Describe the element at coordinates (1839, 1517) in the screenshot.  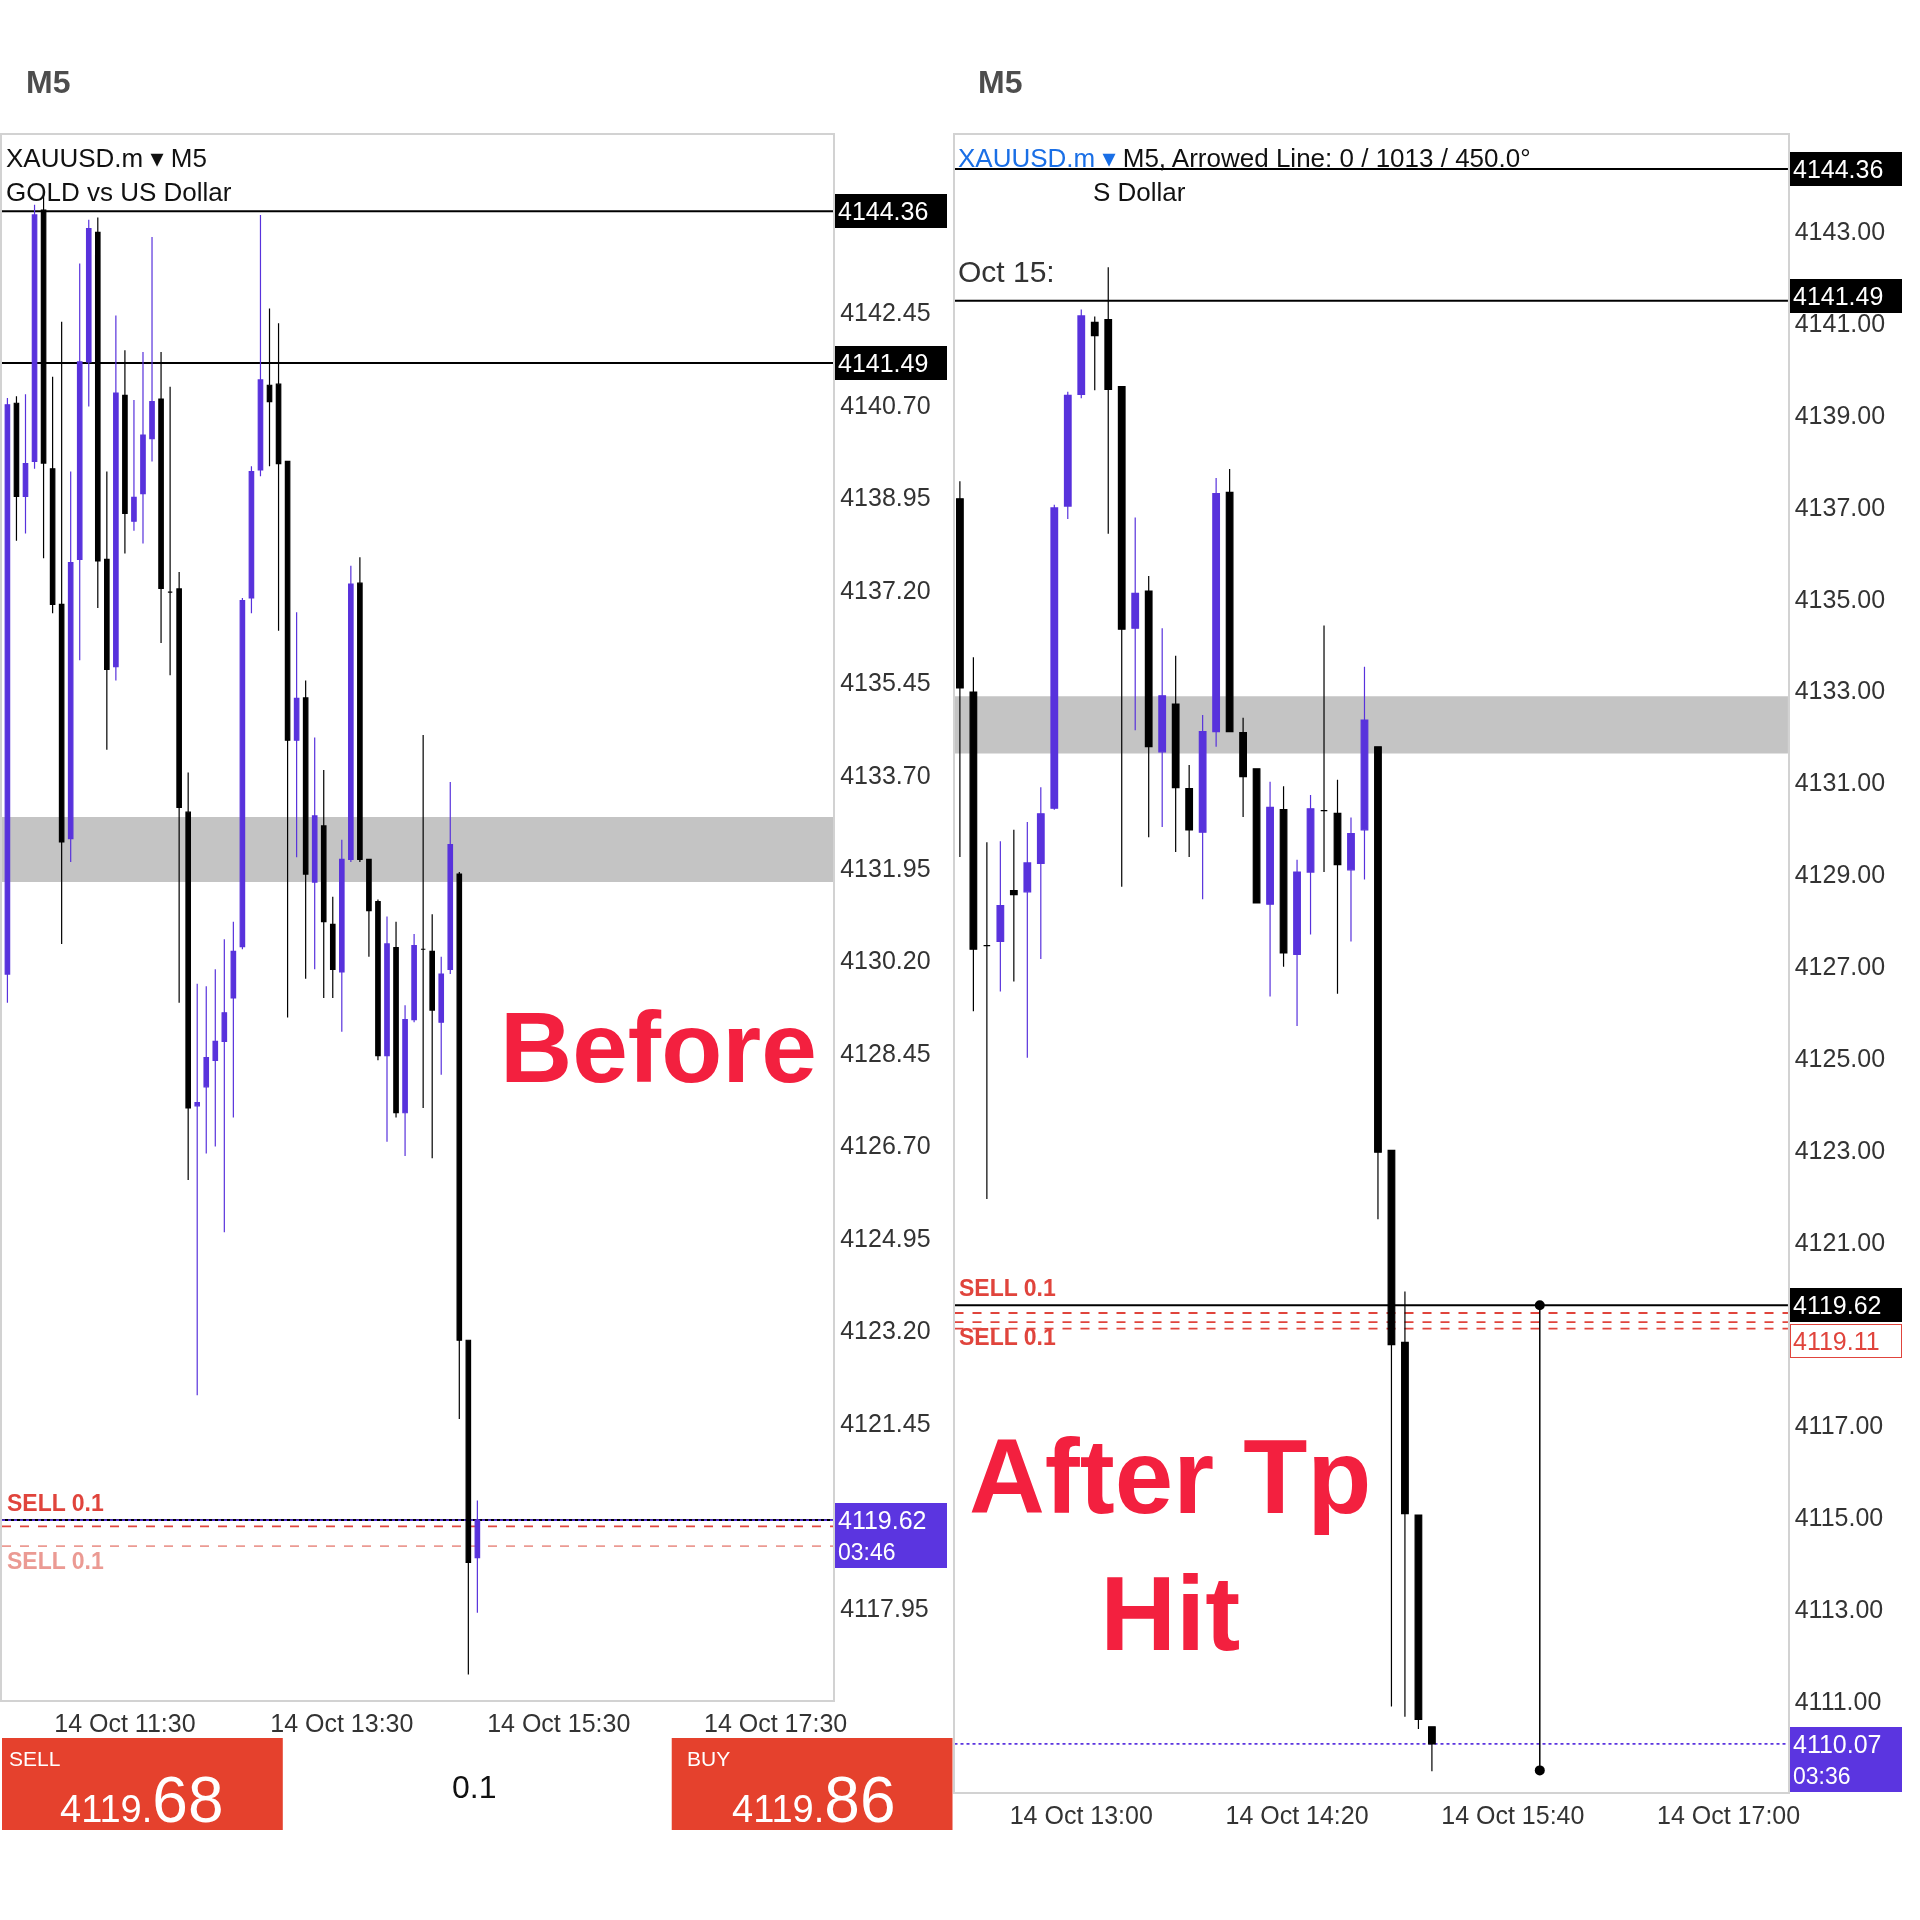
I see `y-tick-label: 4115.00` at that location.